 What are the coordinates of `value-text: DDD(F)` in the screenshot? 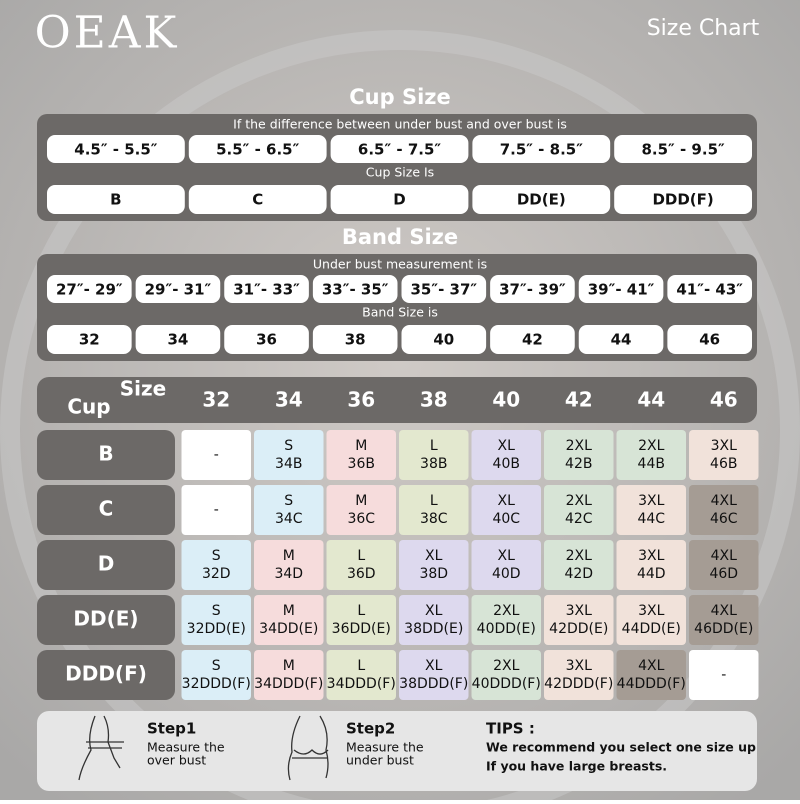 It's located at (682, 200).